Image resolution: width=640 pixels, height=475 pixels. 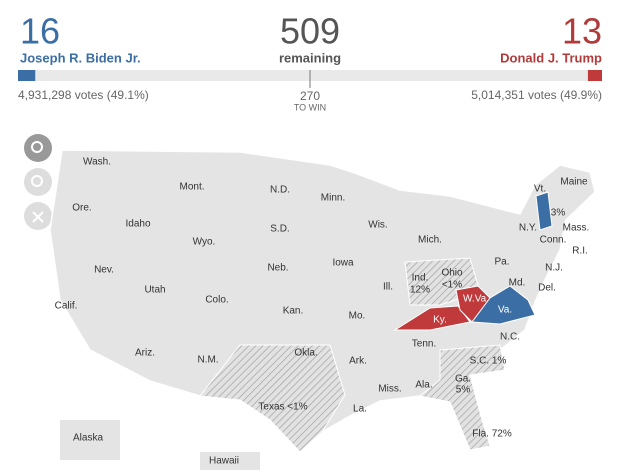 What do you see at coordinates (594, 75) in the screenshot?
I see `trump-bar` at bounding box center [594, 75].